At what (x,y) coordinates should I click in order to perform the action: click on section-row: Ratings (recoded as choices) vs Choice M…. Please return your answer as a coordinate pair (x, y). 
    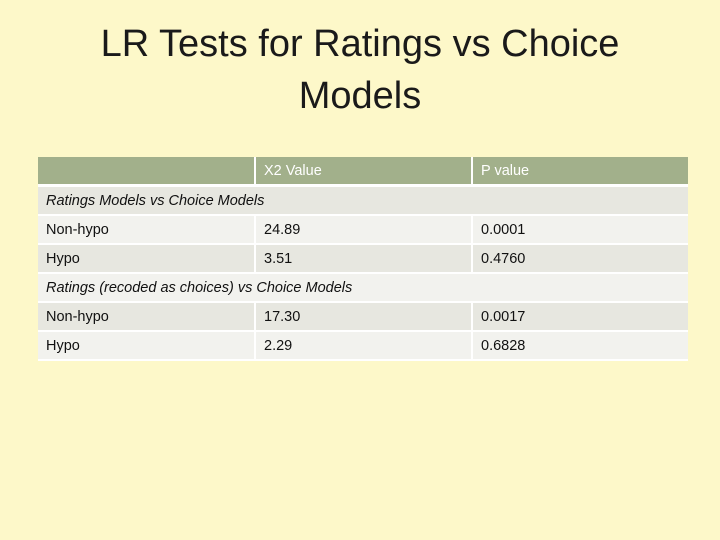
    Looking at the image, I should click on (363, 288).